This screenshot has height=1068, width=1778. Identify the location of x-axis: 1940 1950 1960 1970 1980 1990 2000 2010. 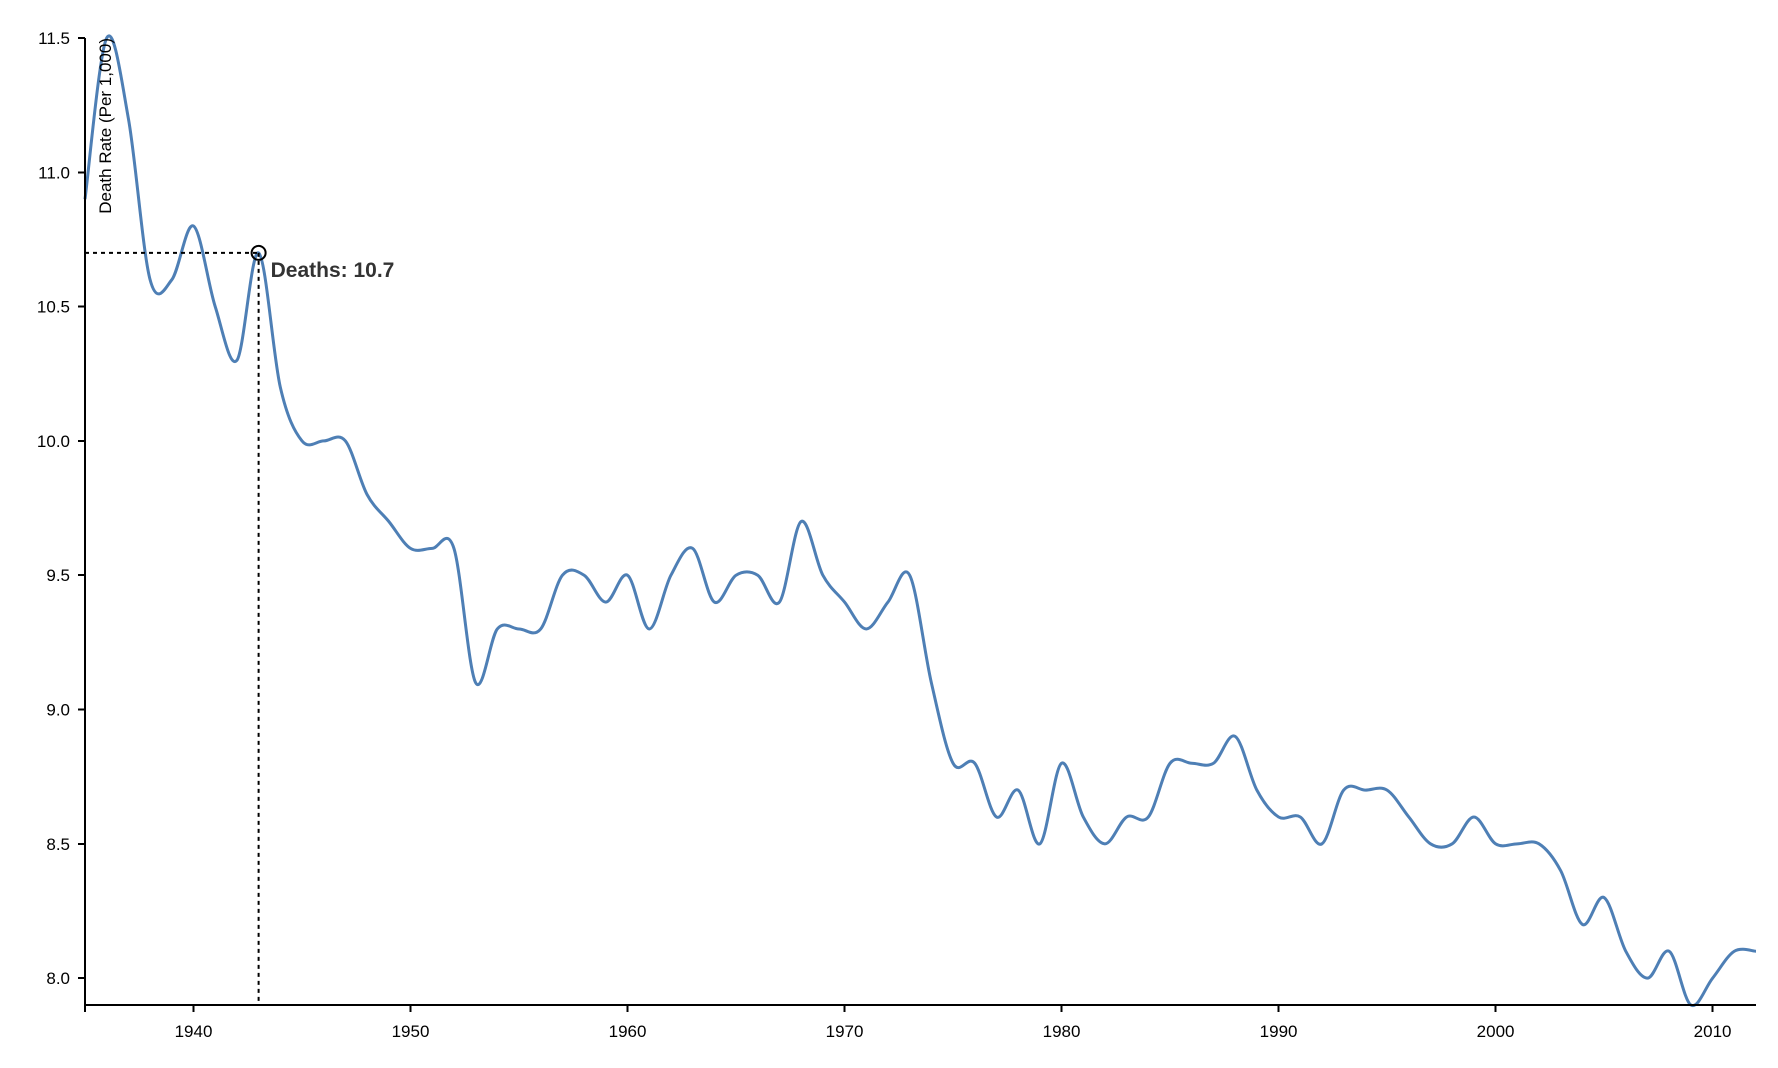
(920, 1022).